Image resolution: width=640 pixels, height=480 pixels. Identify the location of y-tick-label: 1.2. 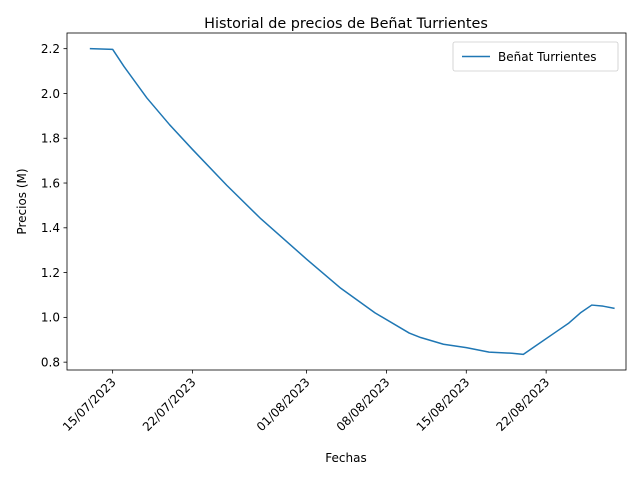
(50, 273).